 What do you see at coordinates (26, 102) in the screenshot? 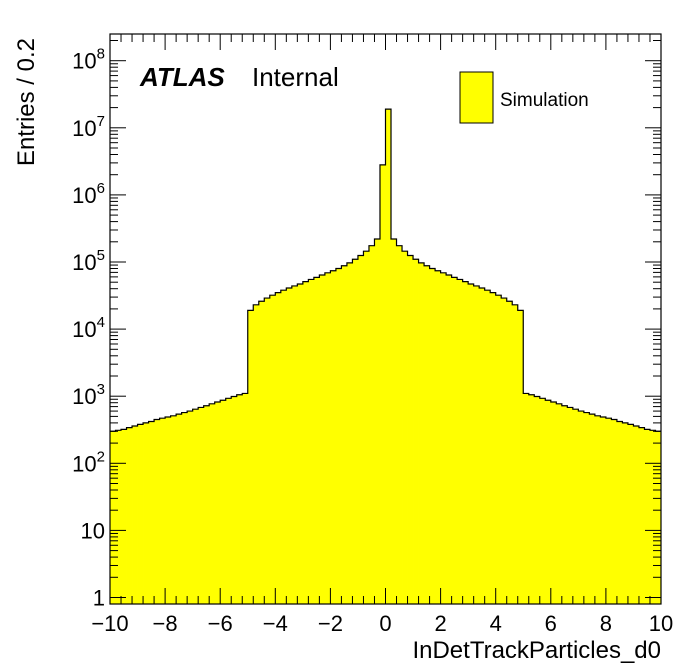
I see `y-axis-label: Entries / 0.2` at bounding box center [26, 102].